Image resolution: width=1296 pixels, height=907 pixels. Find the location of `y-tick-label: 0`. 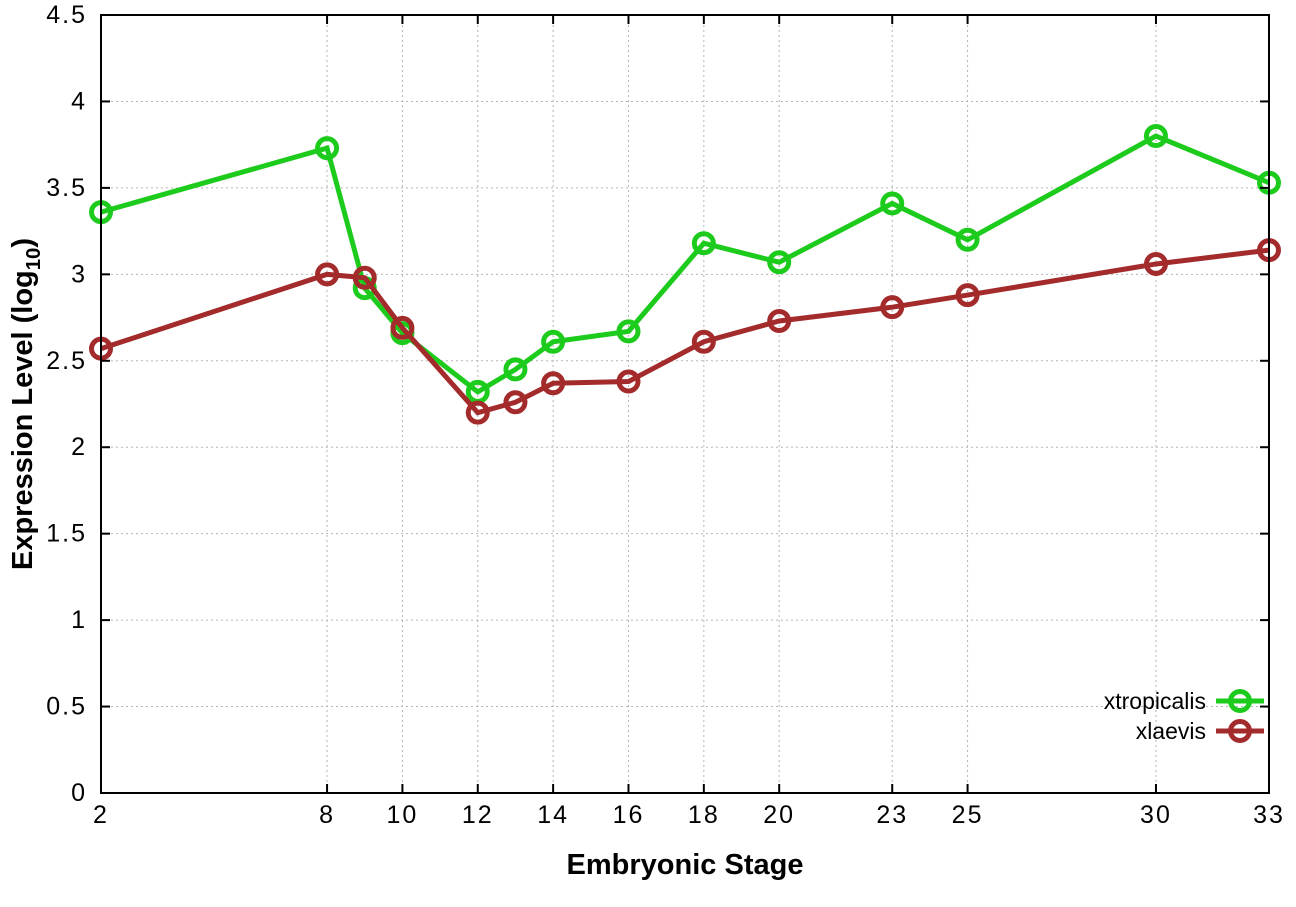

y-tick-label: 0 is located at coordinates (79, 793).